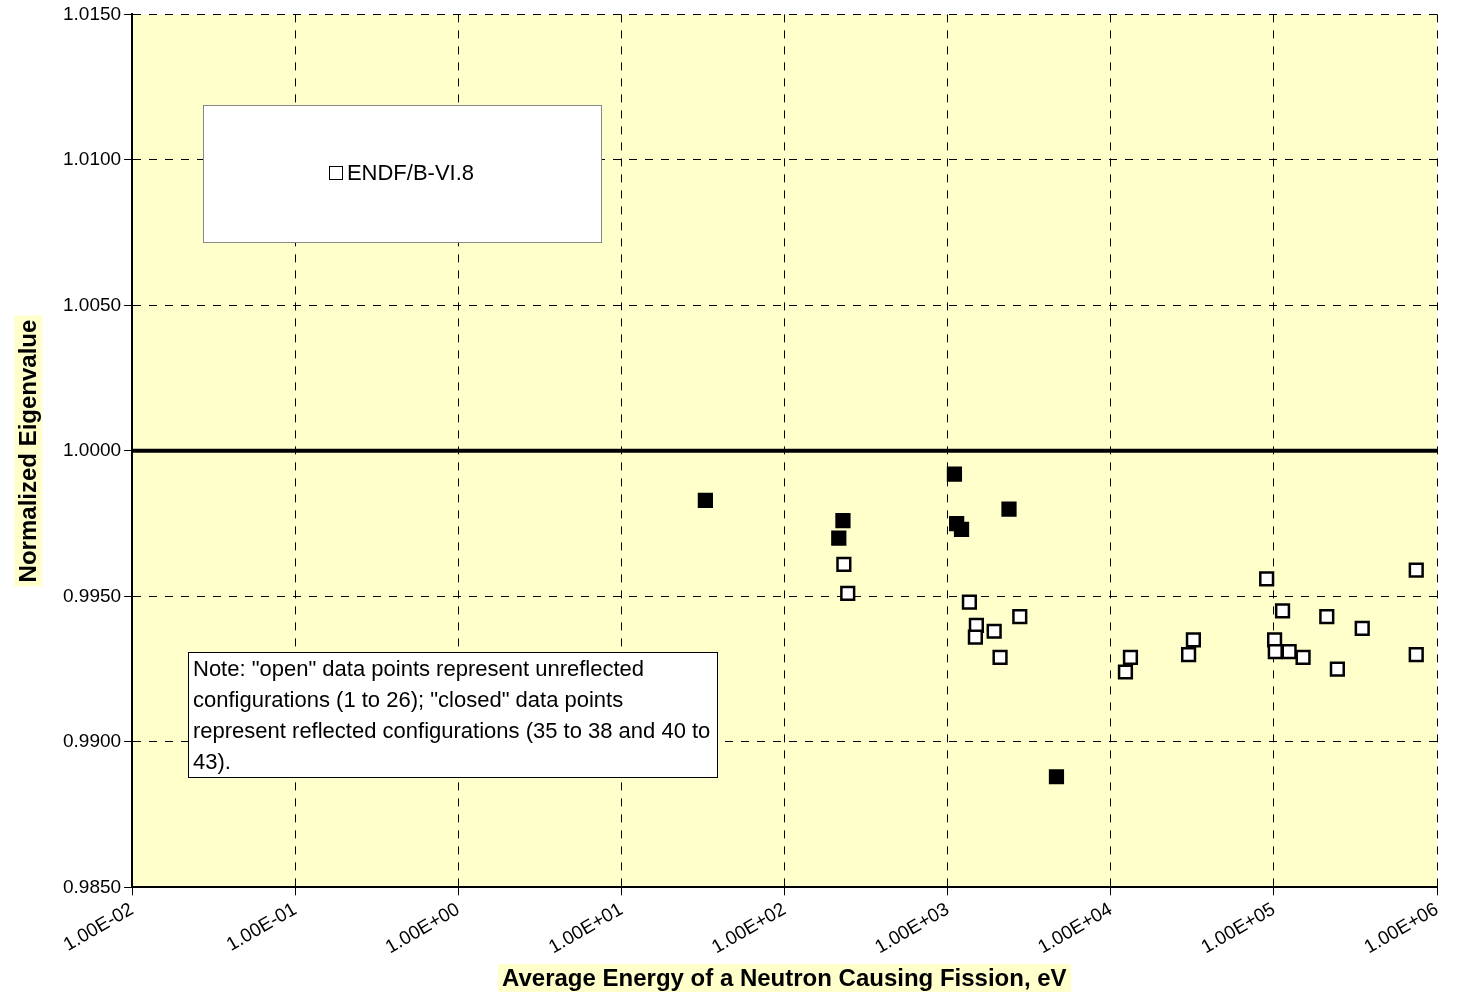 The image size is (1467, 1002). Describe the element at coordinates (92, 13) in the screenshot. I see `y-tick-label: 1.0150` at that location.